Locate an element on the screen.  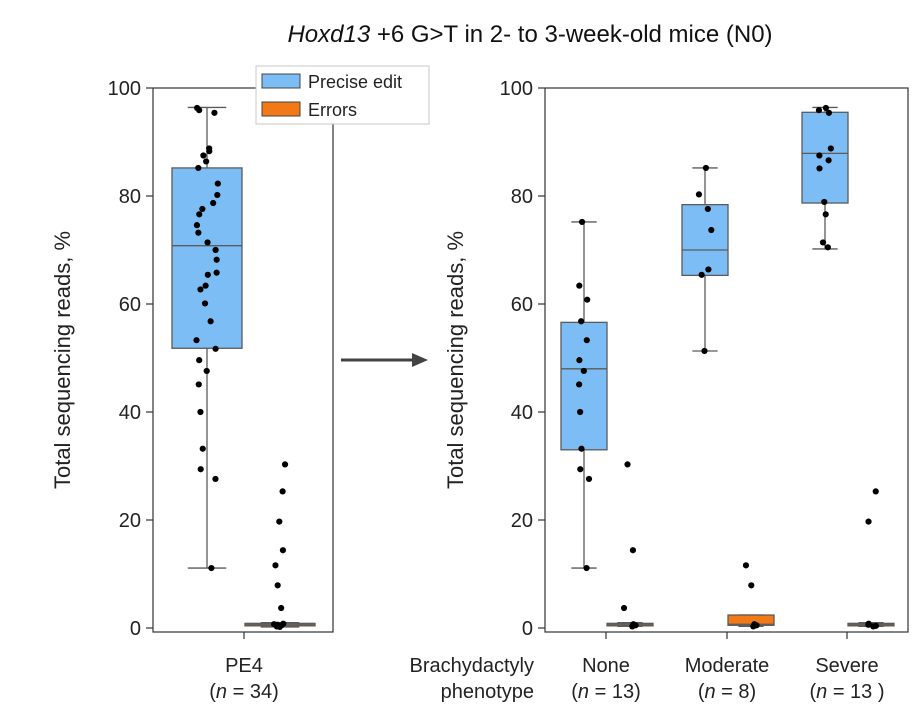
n-value: = 34) is located at coordinates (253, 692).